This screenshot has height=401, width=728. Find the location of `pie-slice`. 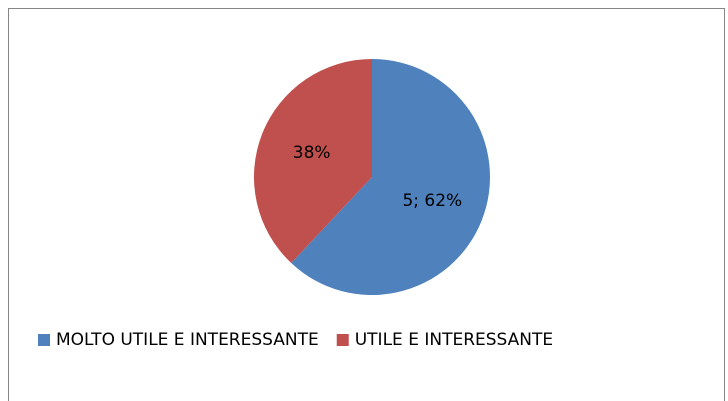

pie-slice is located at coordinates (313, 161).